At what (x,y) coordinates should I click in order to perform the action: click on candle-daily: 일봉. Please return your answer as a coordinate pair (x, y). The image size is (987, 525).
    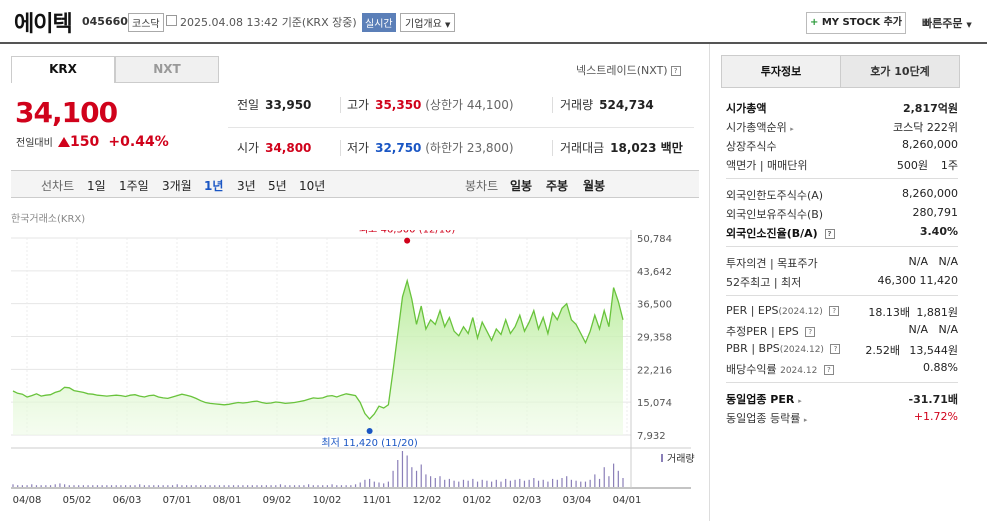
    Looking at the image, I should click on (521, 186).